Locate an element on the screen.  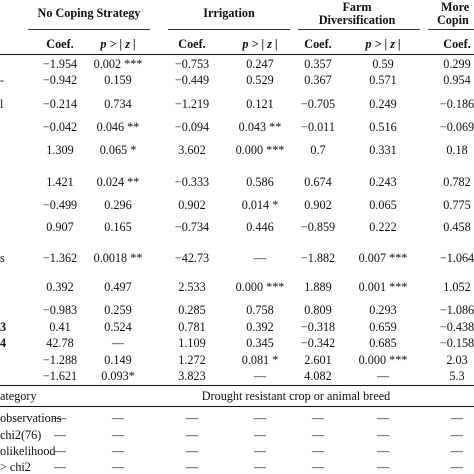
table-cell: −0.499 is located at coordinates (60, 205).